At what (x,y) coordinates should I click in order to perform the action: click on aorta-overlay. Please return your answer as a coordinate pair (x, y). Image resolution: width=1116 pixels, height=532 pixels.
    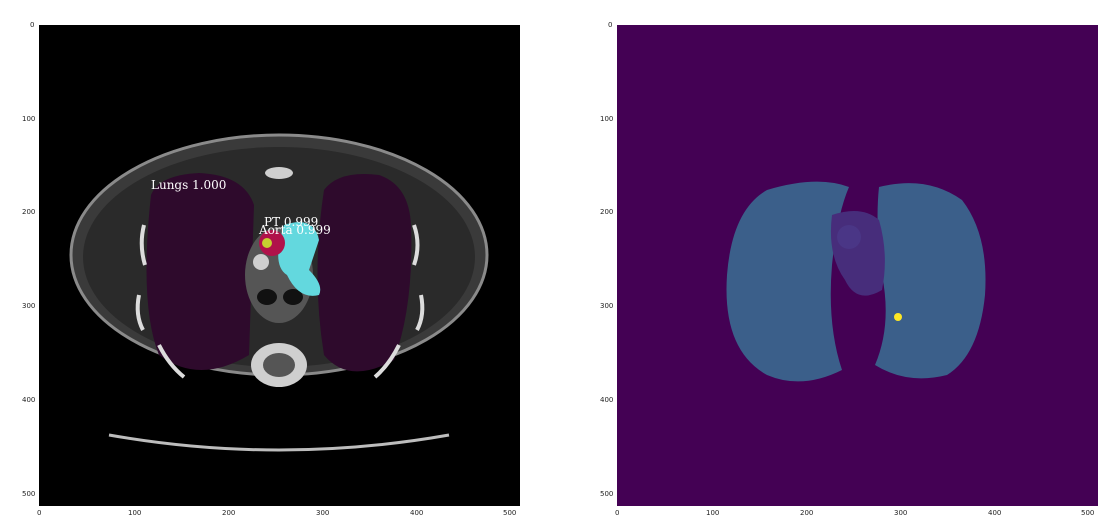
    Looking at the image, I should click on (299, 259).